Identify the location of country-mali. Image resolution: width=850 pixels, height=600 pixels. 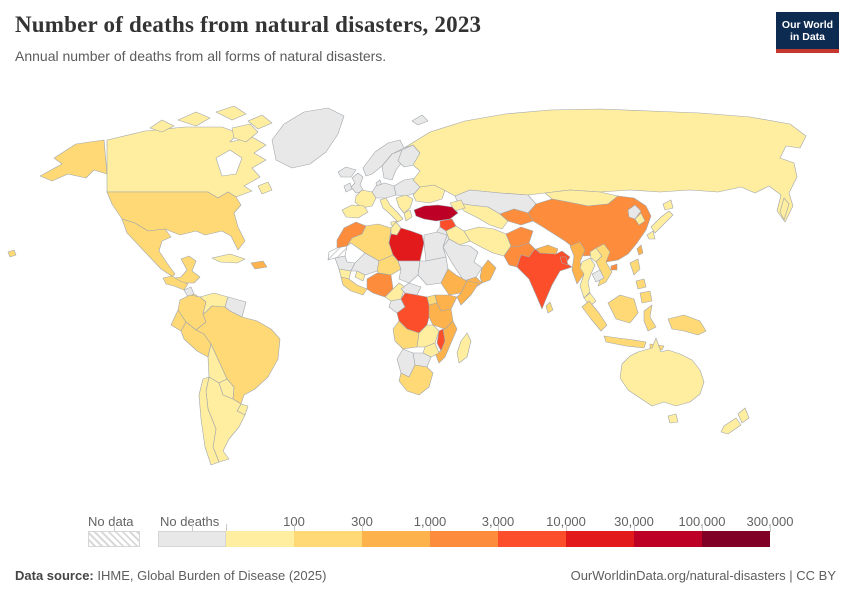
(365, 264).